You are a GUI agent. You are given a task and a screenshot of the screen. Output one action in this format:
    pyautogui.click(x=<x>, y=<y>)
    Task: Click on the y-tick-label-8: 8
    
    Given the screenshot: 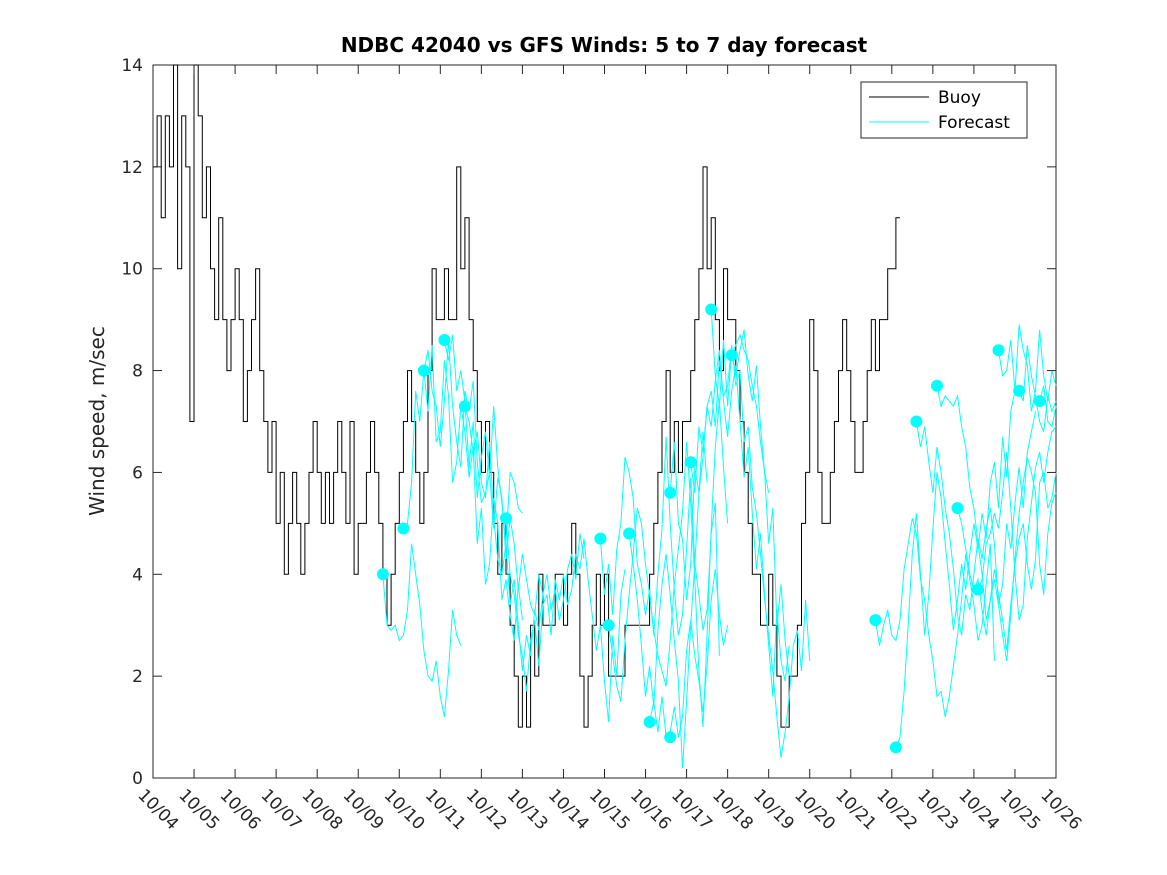 What is the action you would take?
    pyautogui.click(x=137, y=372)
    